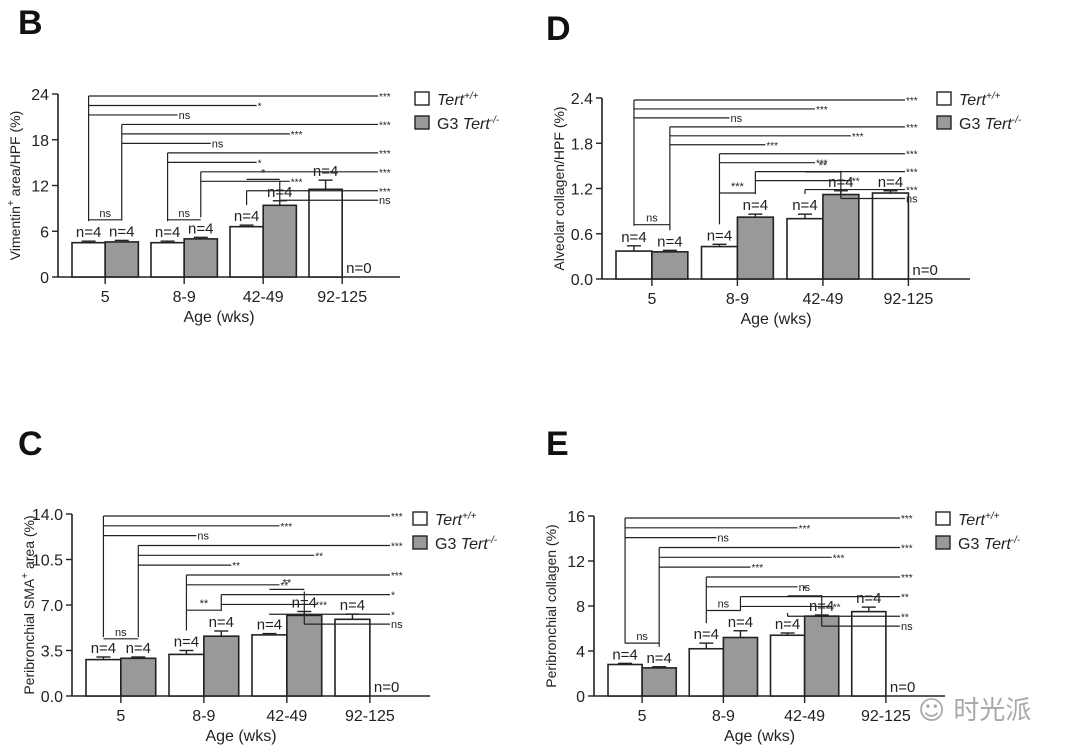 Image resolution: width=1080 pixels, height=755 pixels. Describe the element at coordinates (558, 29) in the screenshot. I see `panel-label-d: D` at that location.